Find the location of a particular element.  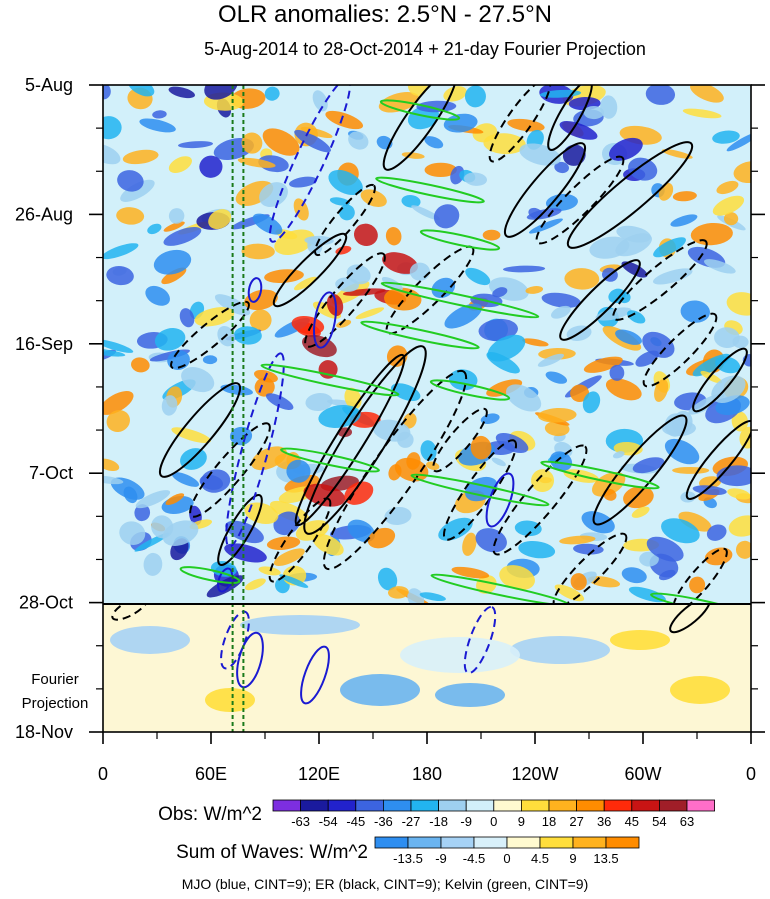

obs-colorbar-label: -27 is located at coordinates (411, 821).